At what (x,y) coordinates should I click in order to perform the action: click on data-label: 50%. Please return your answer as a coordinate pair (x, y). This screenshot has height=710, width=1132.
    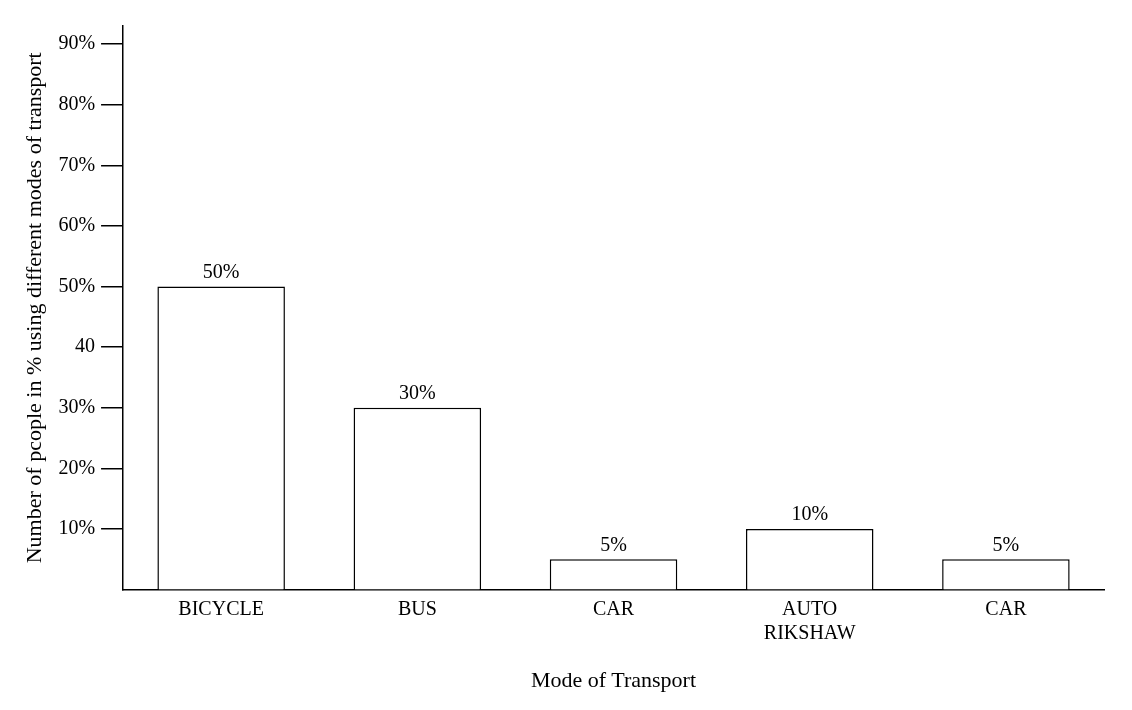
    Looking at the image, I should click on (221, 270).